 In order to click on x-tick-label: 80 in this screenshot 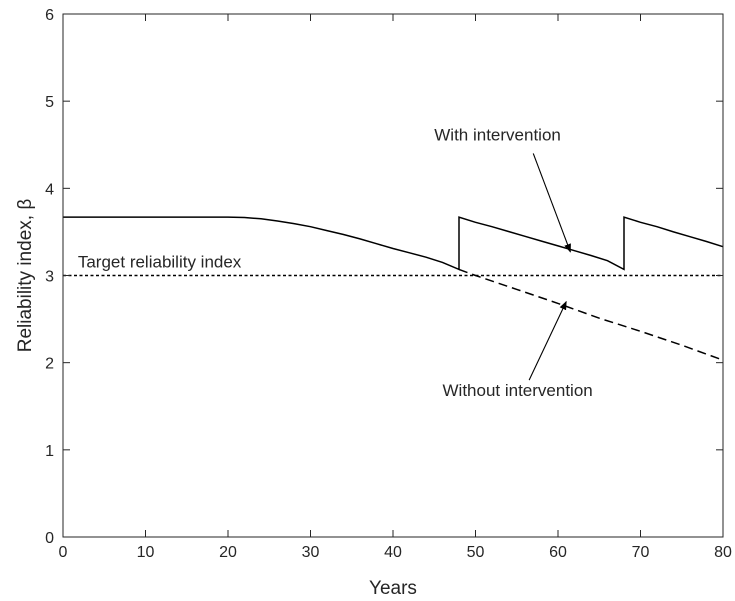, I will do `click(723, 552)`.